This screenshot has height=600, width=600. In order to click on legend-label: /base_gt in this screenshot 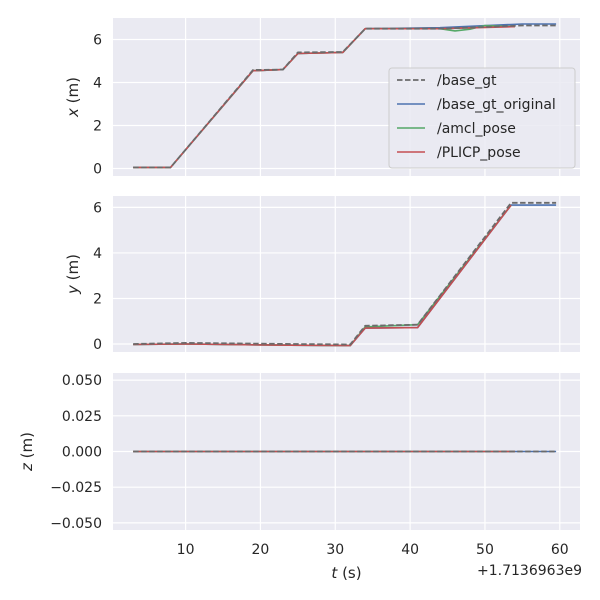, I will do `click(467, 81)`.